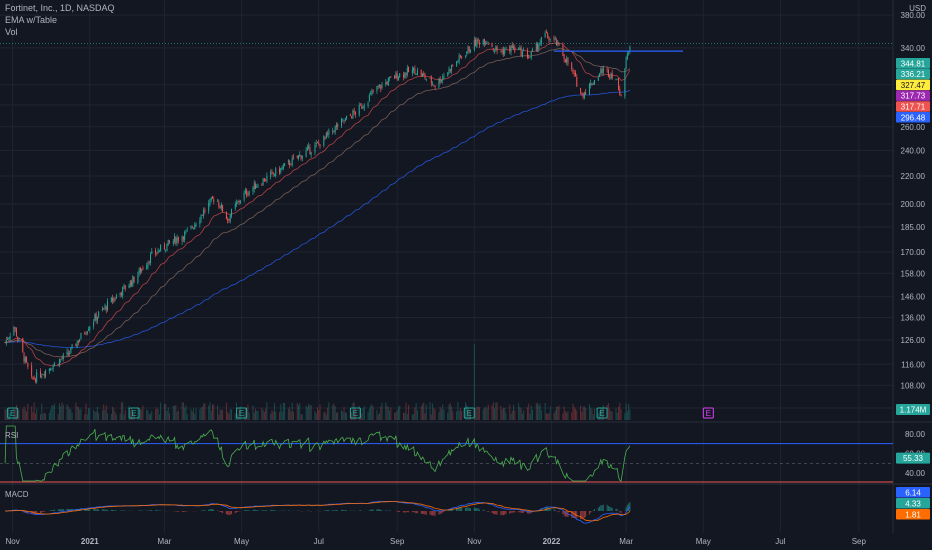 Image resolution: width=932 pixels, height=550 pixels. What do you see at coordinates (917, 8) in the screenshot?
I see `currency-label: USD` at bounding box center [917, 8].